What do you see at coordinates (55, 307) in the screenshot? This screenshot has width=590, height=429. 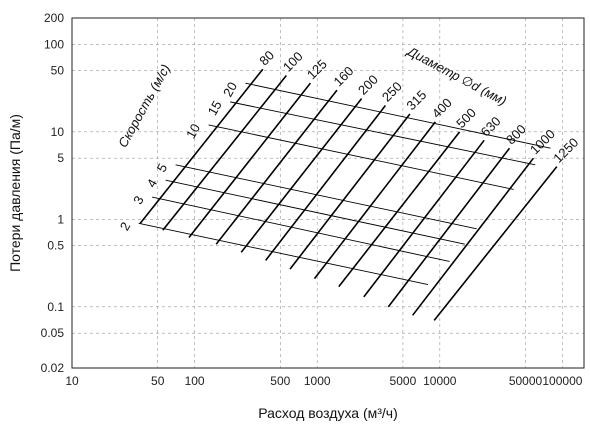 I see `y-tick-label: 0.1` at bounding box center [55, 307].